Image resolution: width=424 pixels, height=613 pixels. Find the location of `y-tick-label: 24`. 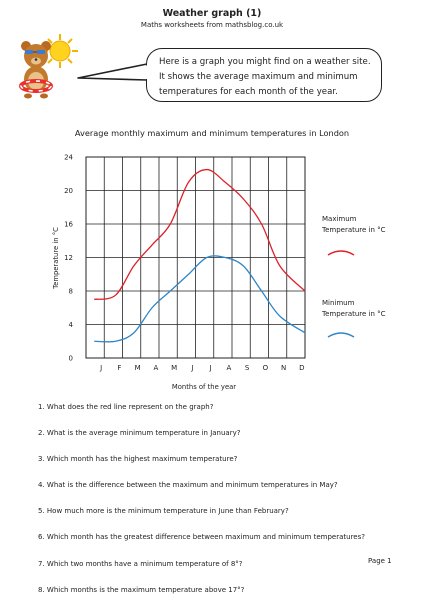

y-tick-label: 24 is located at coordinates (68, 158).